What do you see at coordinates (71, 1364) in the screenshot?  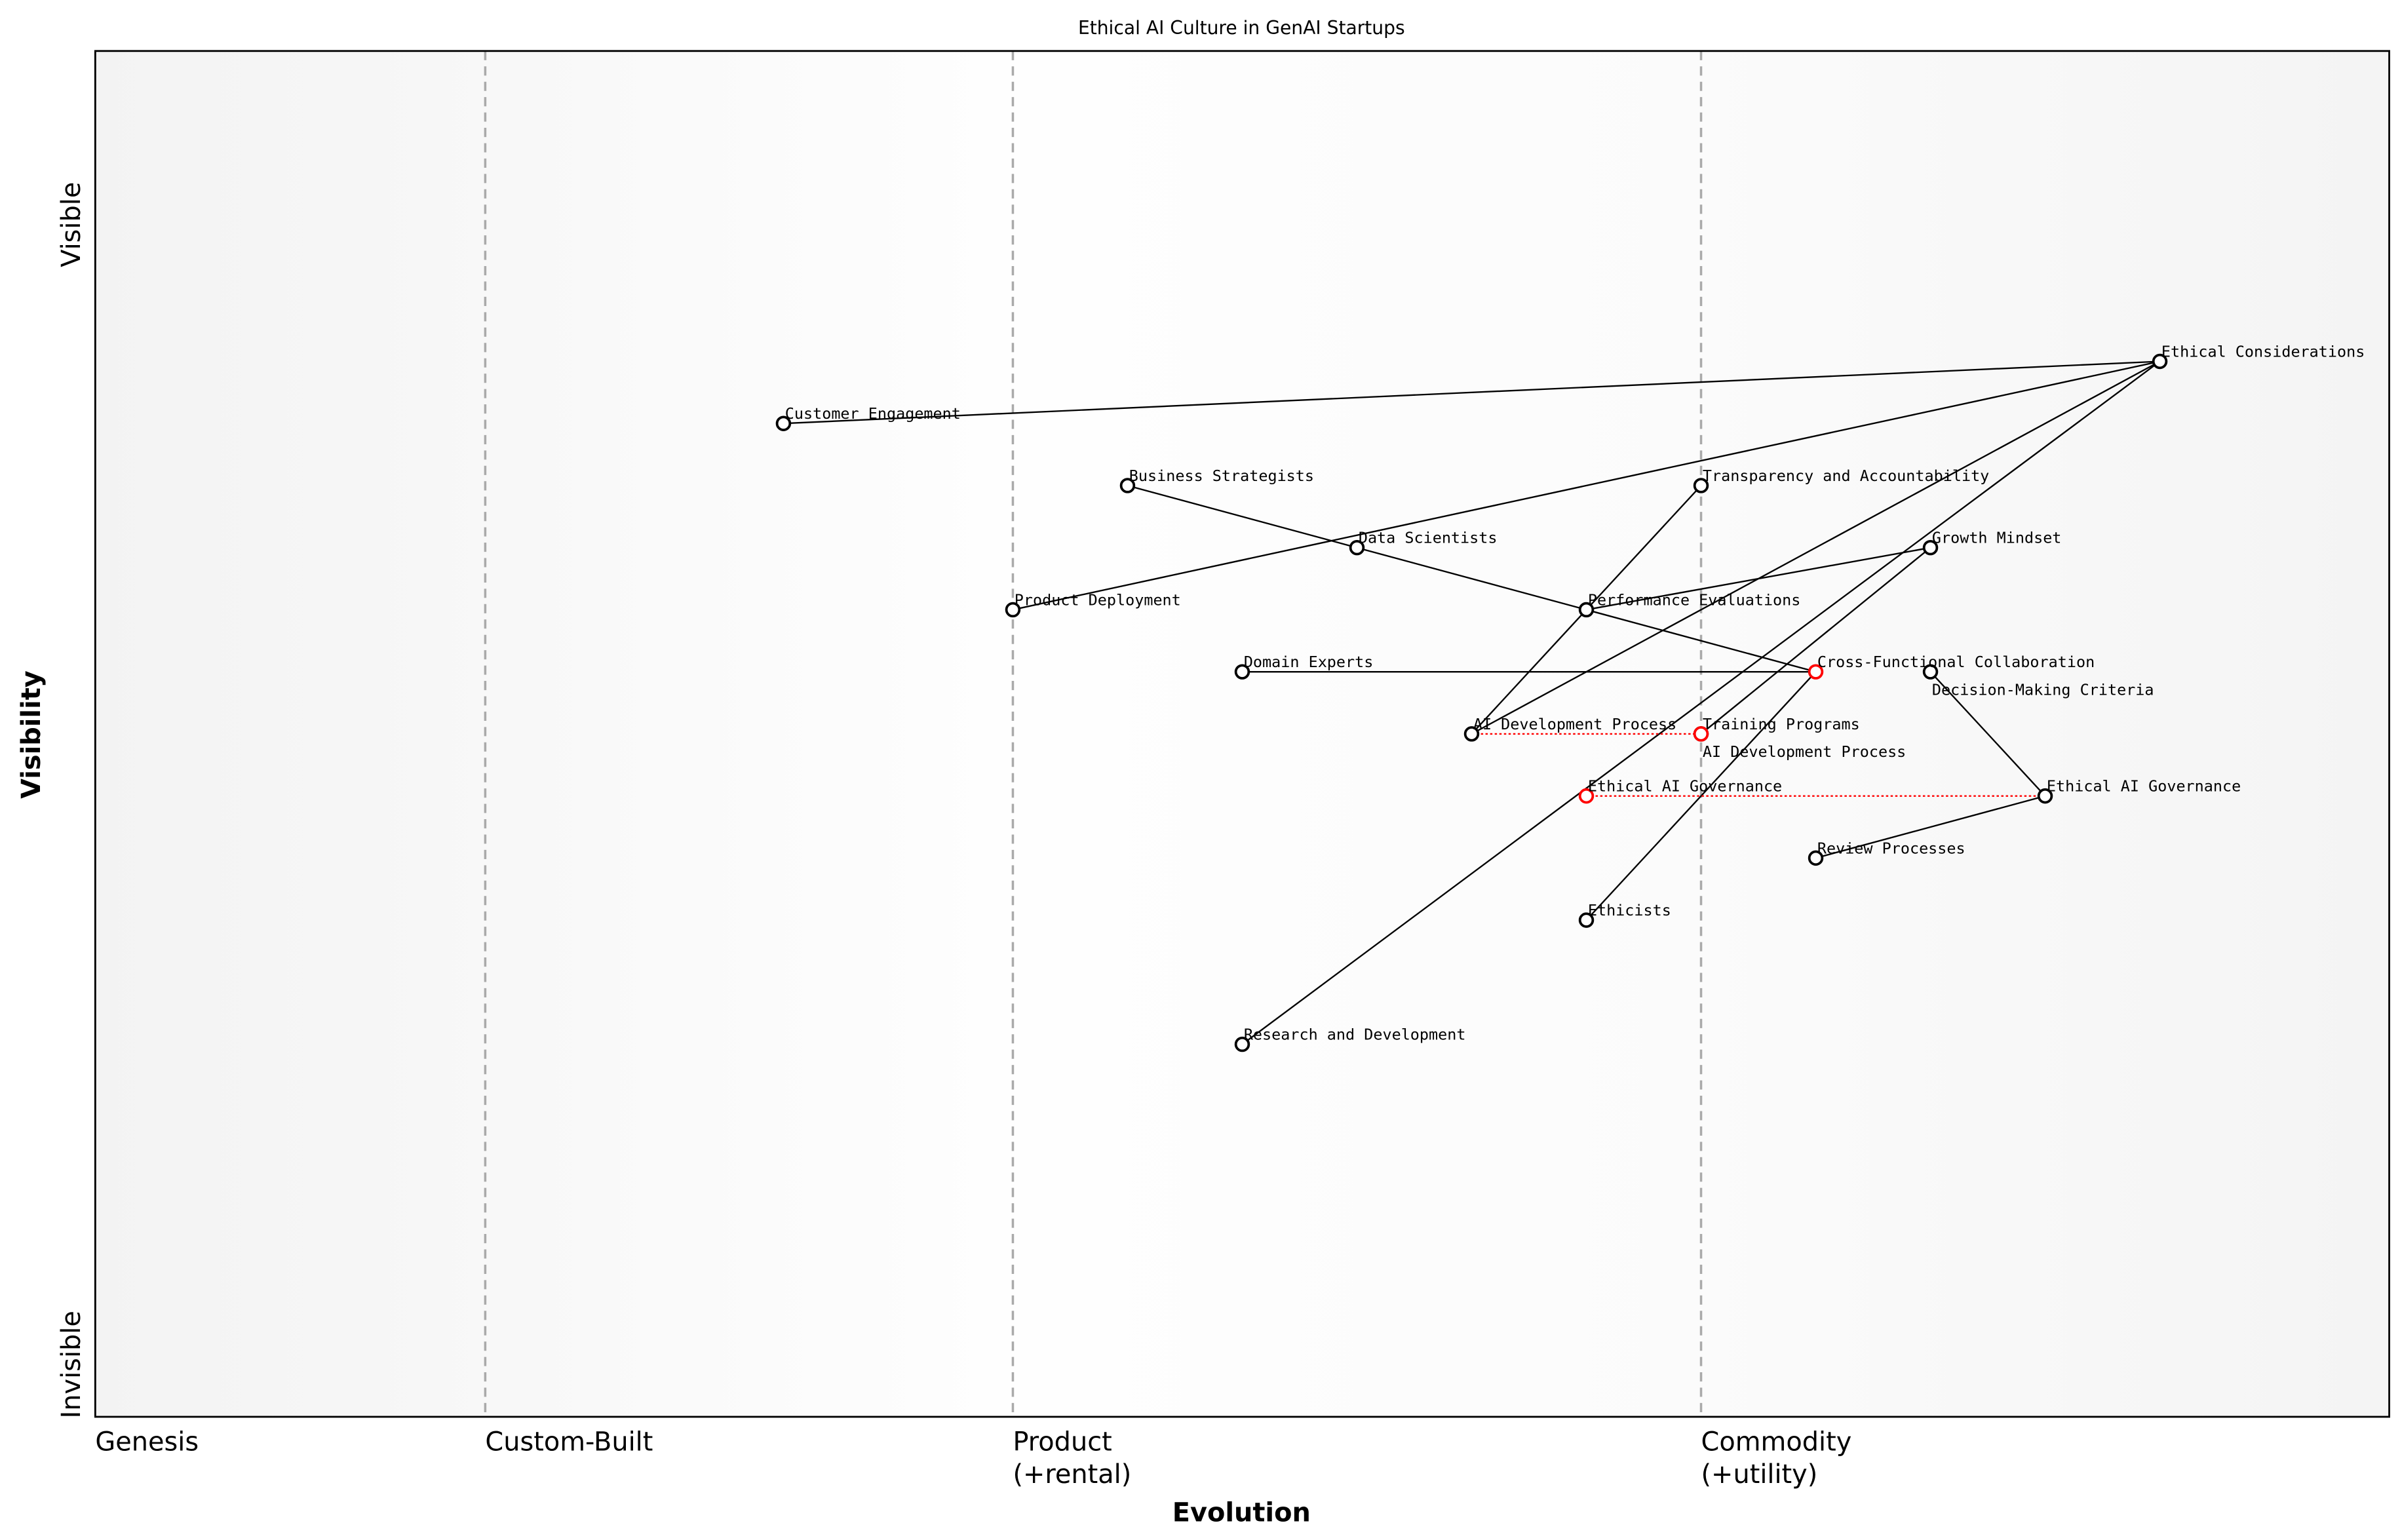 I see `y-tick-invisible: Invisible` at bounding box center [71, 1364].